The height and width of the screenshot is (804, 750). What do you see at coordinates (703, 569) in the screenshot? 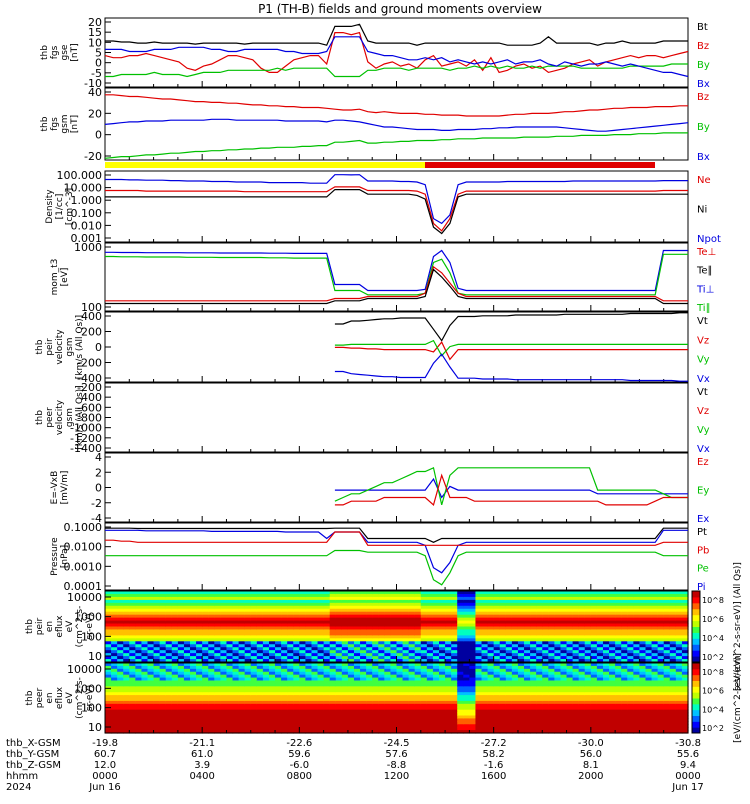
I see `legend-Pe: Pe` at bounding box center [703, 569].